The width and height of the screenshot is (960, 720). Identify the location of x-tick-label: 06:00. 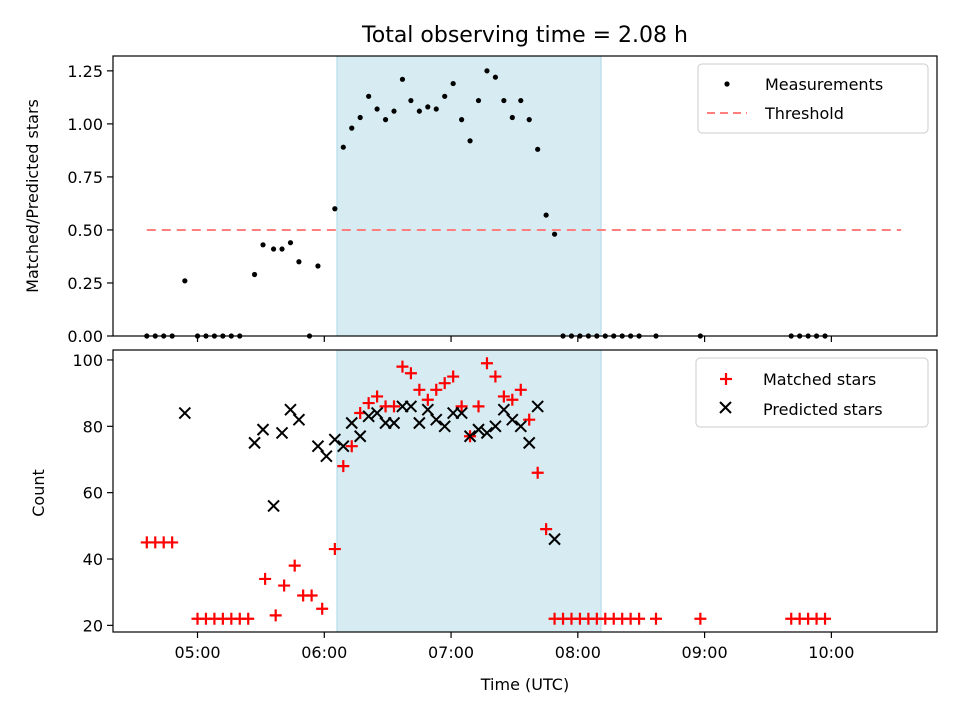
(324, 652).